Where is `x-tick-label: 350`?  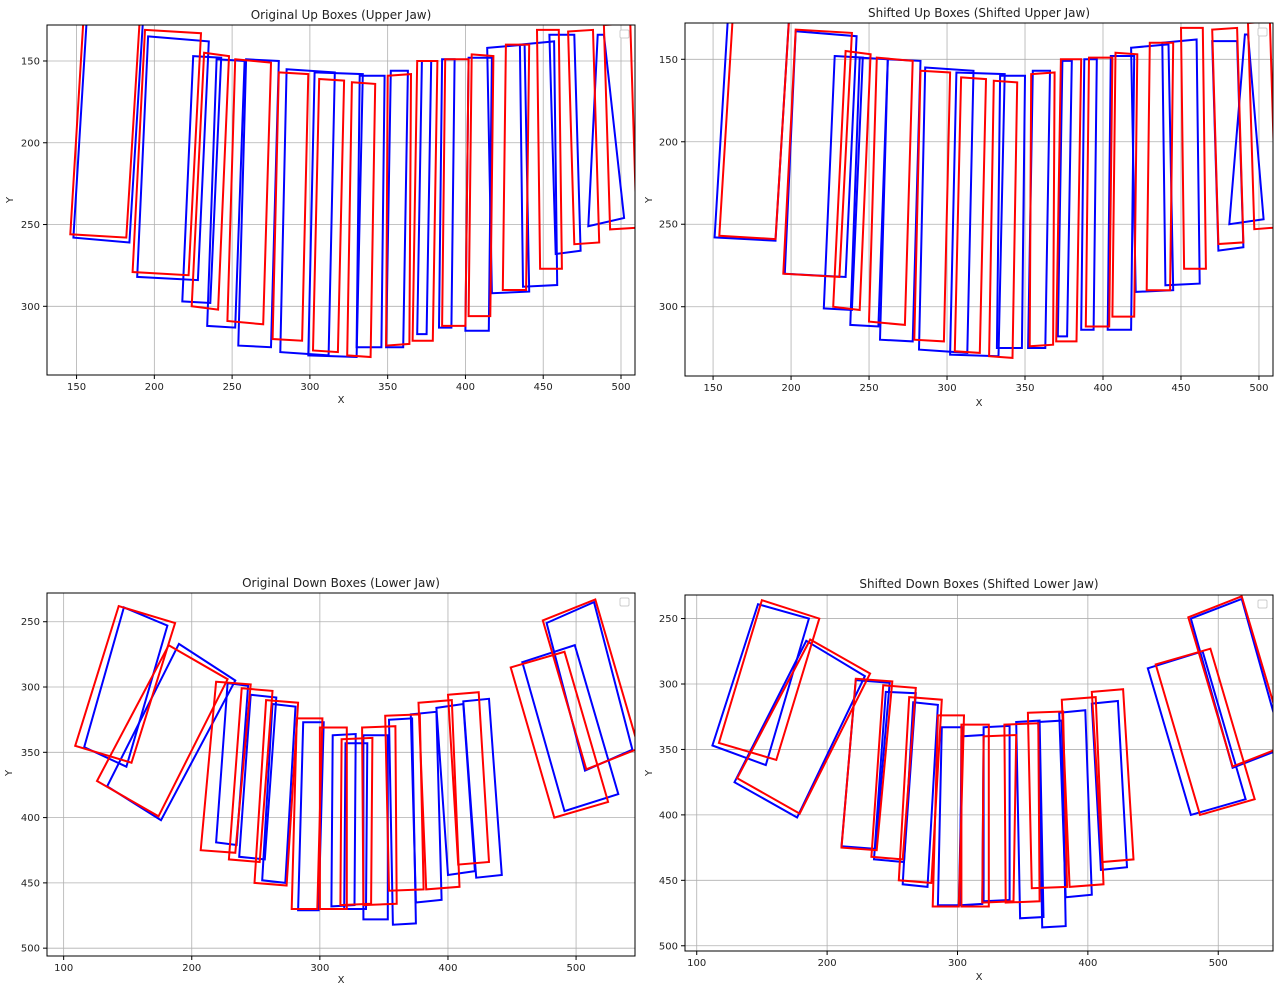 x-tick-label: 350 is located at coordinates (387, 387).